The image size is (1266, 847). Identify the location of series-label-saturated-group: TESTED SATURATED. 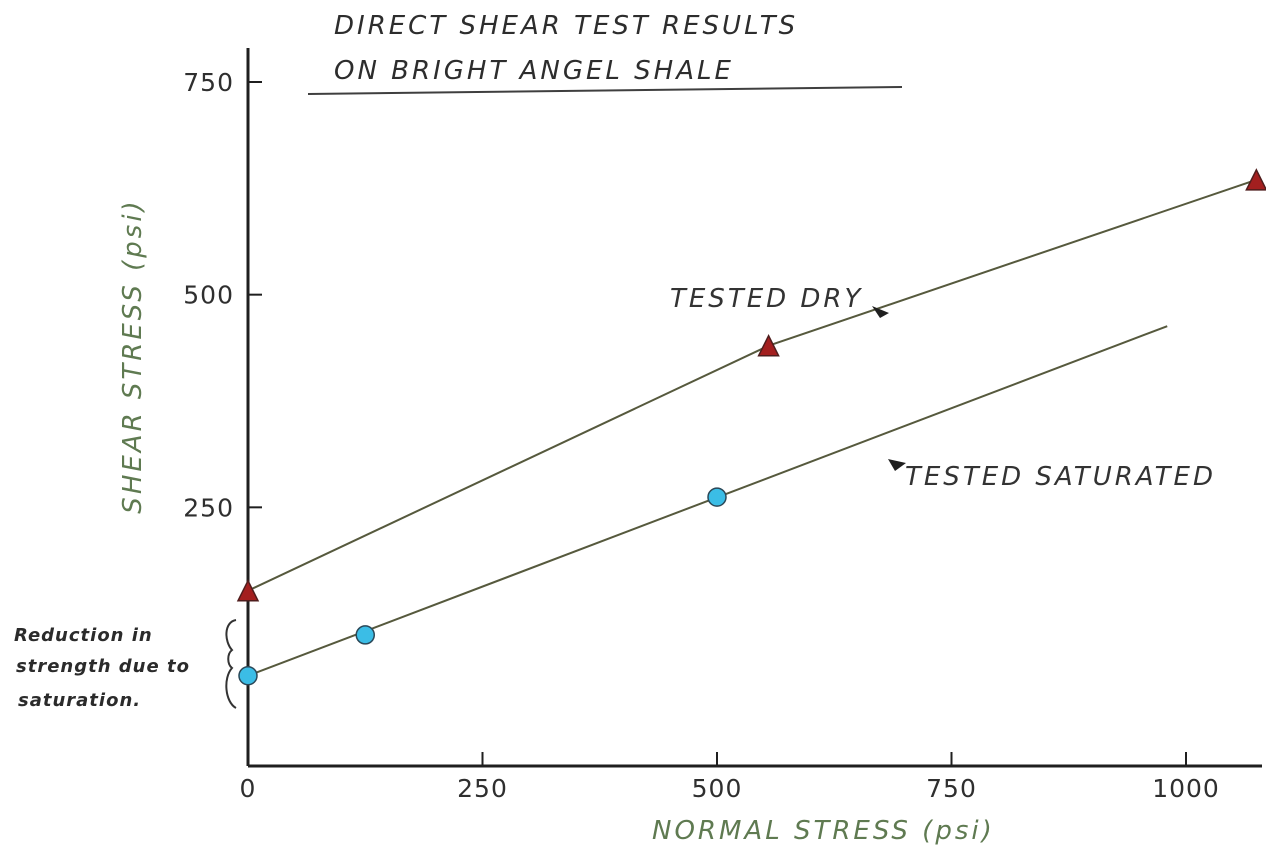
(1052, 475).